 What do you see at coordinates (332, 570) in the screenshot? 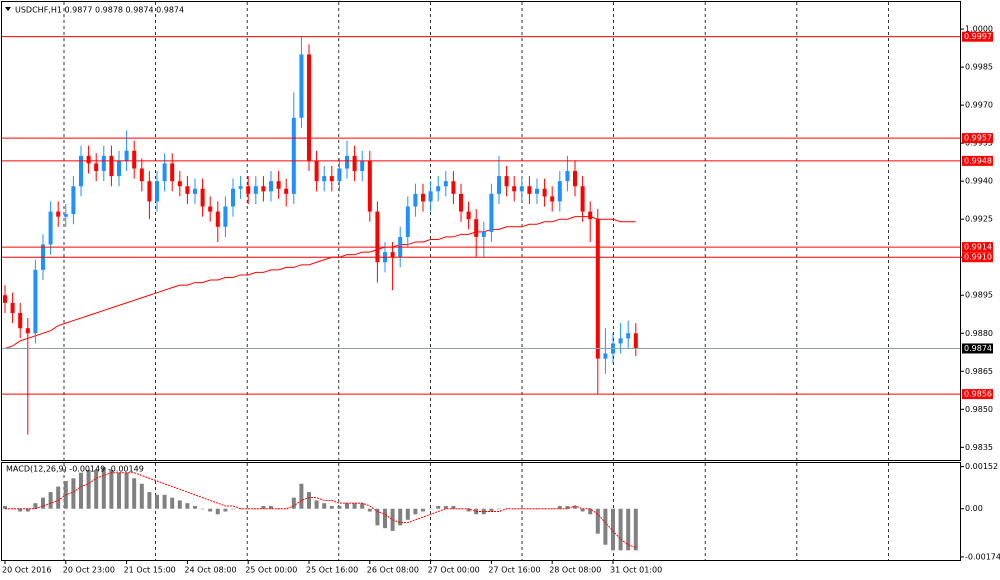
I see `x-tick-label: 25 Oct 16:00` at bounding box center [332, 570].